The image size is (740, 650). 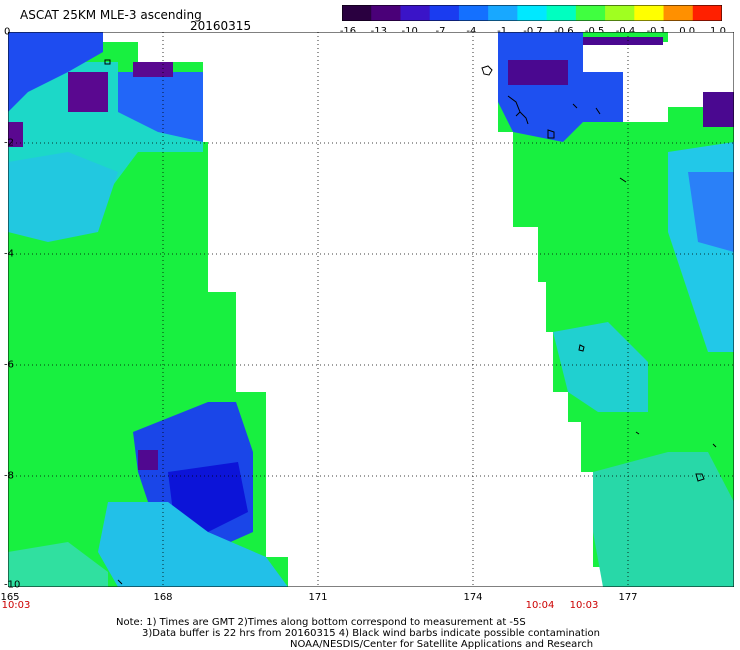 What do you see at coordinates (16, 605) in the screenshot?
I see `time-label-left: 10:03` at bounding box center [16, 605].